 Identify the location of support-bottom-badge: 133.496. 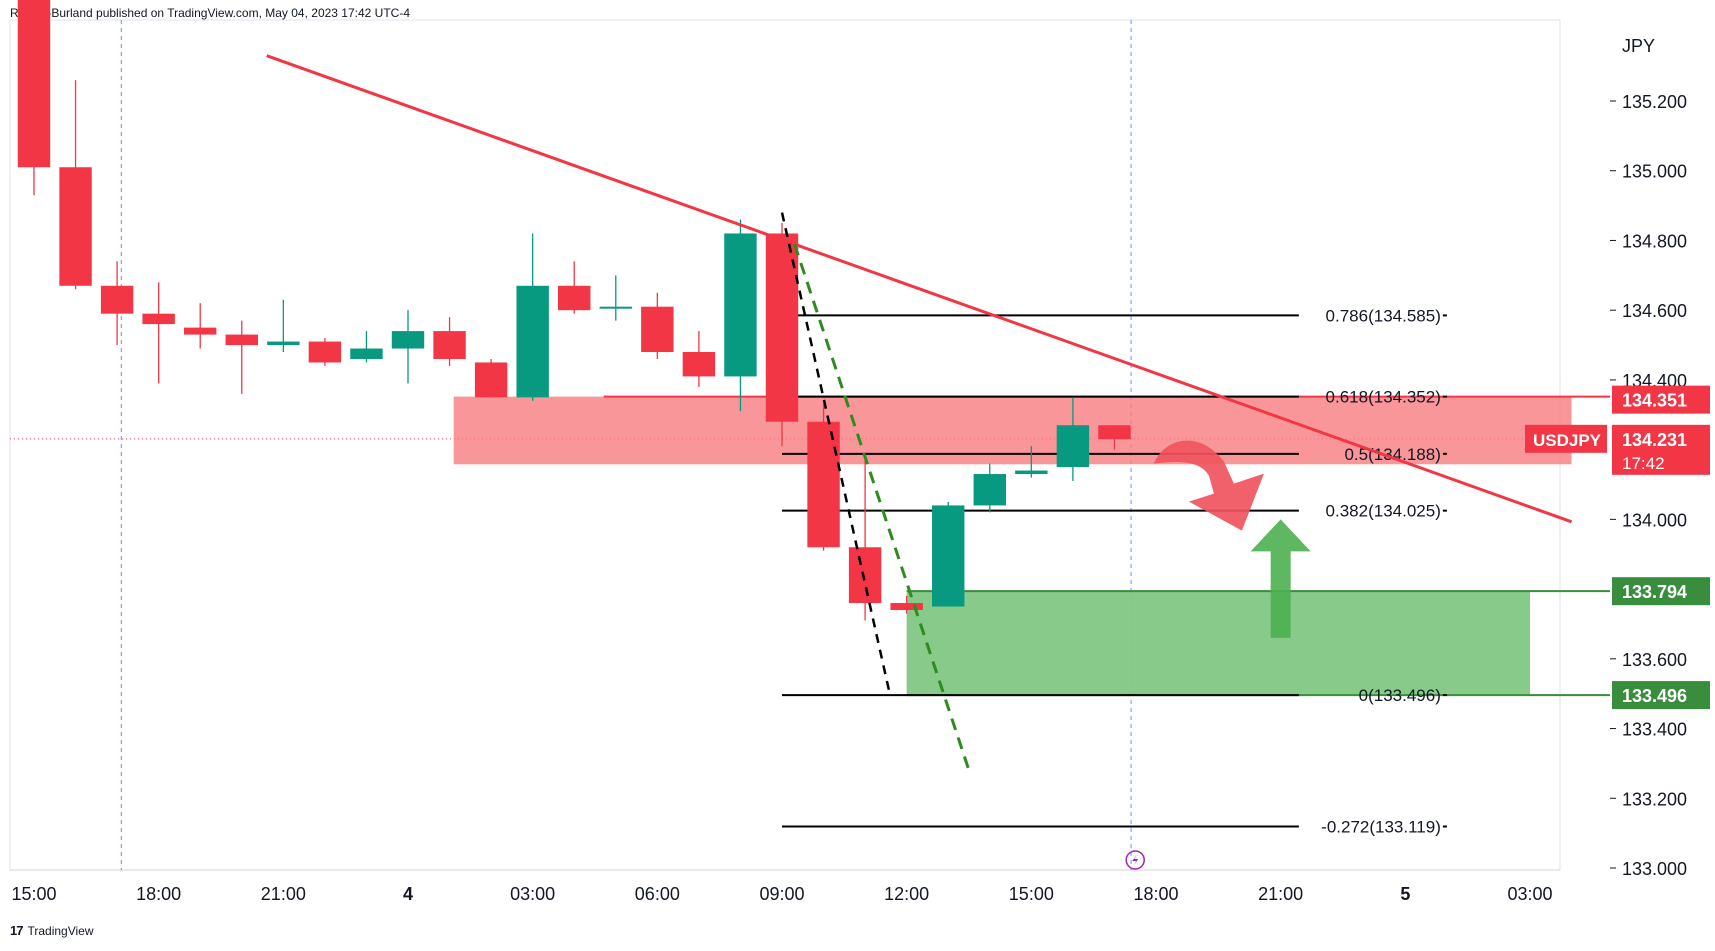
(1661, 695).